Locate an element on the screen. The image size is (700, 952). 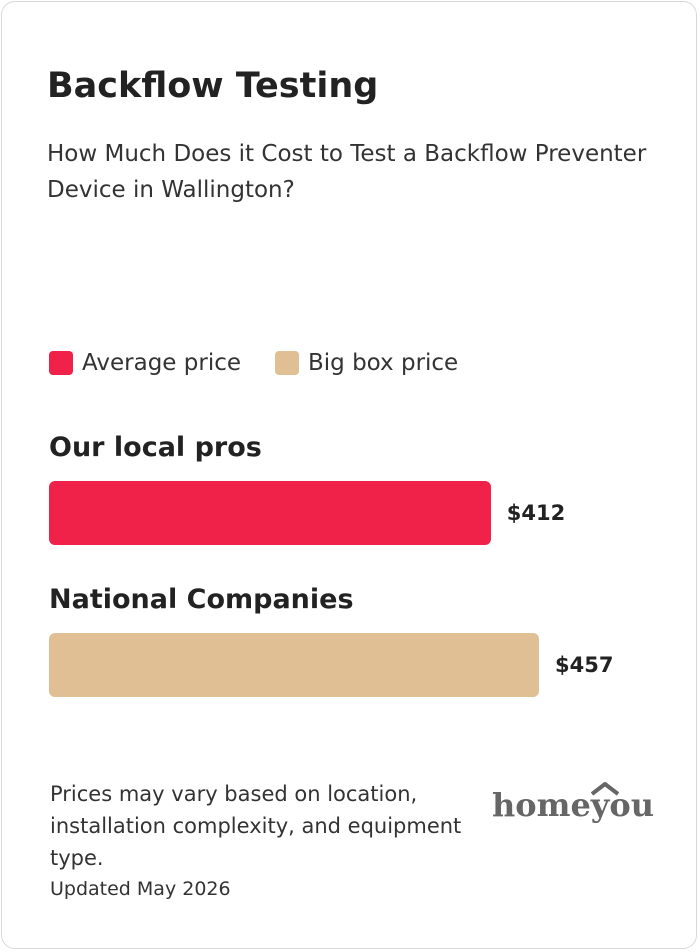
legend-label: Big box price is located at coordinates (383, 363).